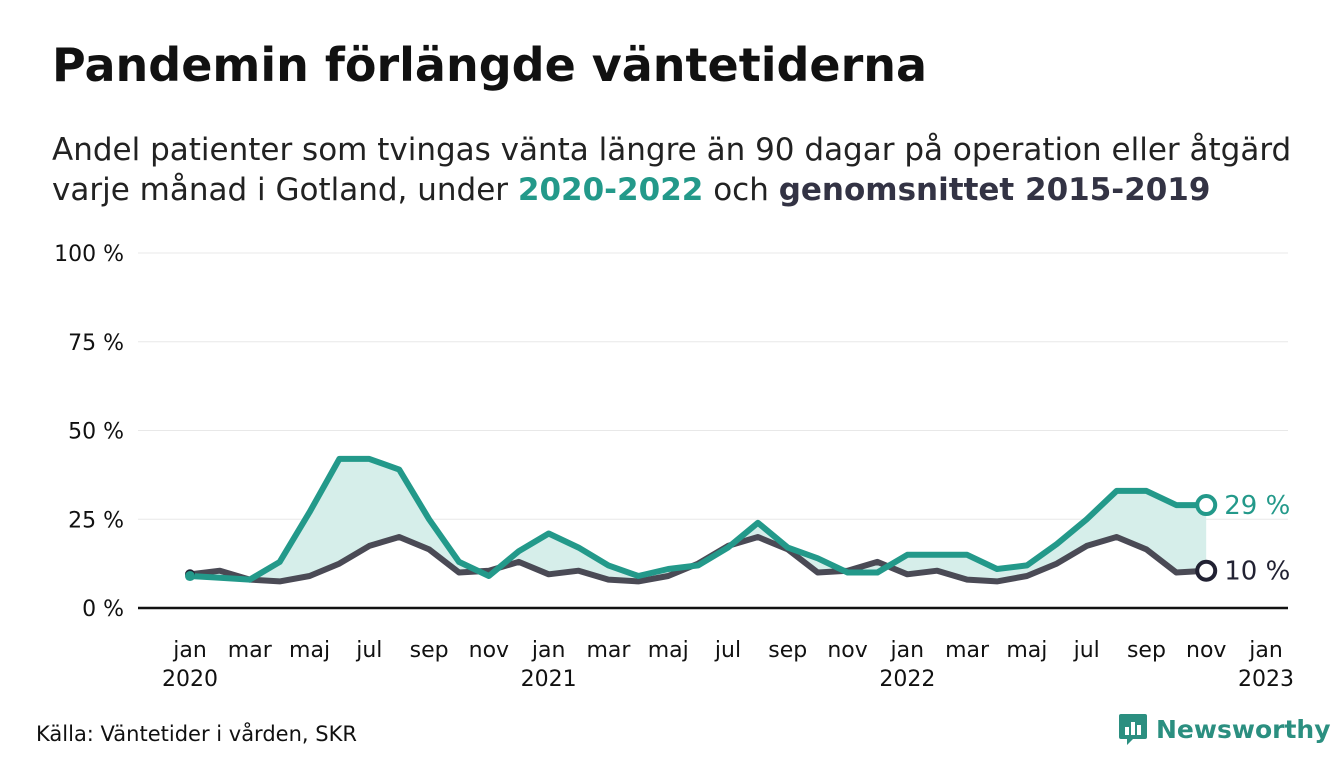  I want to click on y-tick-label: 25 %, so click(96, 520).